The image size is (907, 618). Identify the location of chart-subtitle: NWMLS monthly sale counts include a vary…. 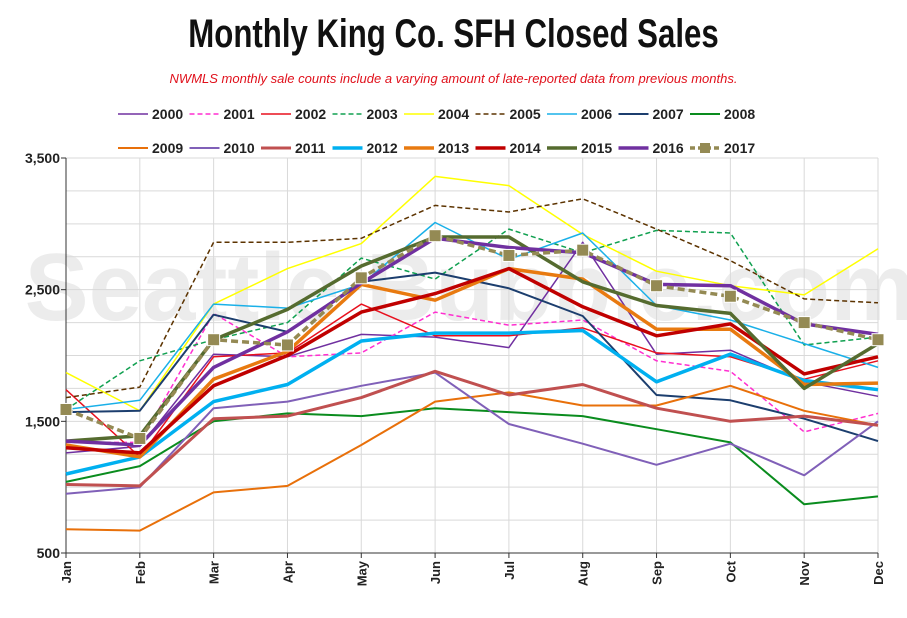
(453, 78).